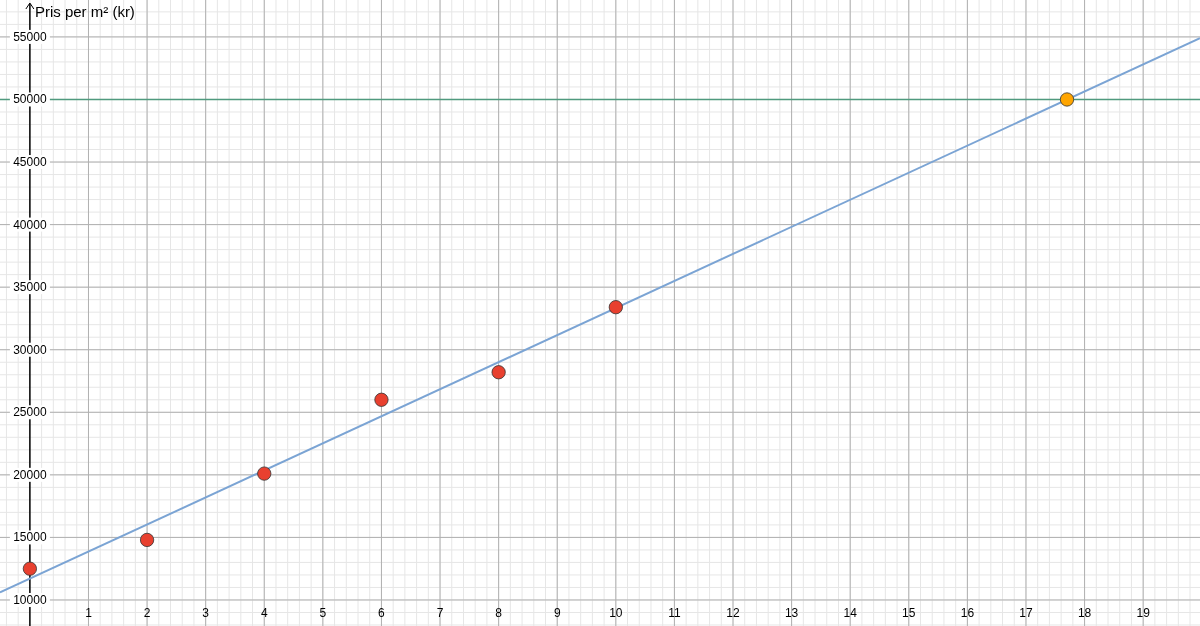 The height and width of the screenshot is (626, 1200). Describe the element at coordinates (967, 613) in the screenshot. I see `x-tick-label: 16` at that location.